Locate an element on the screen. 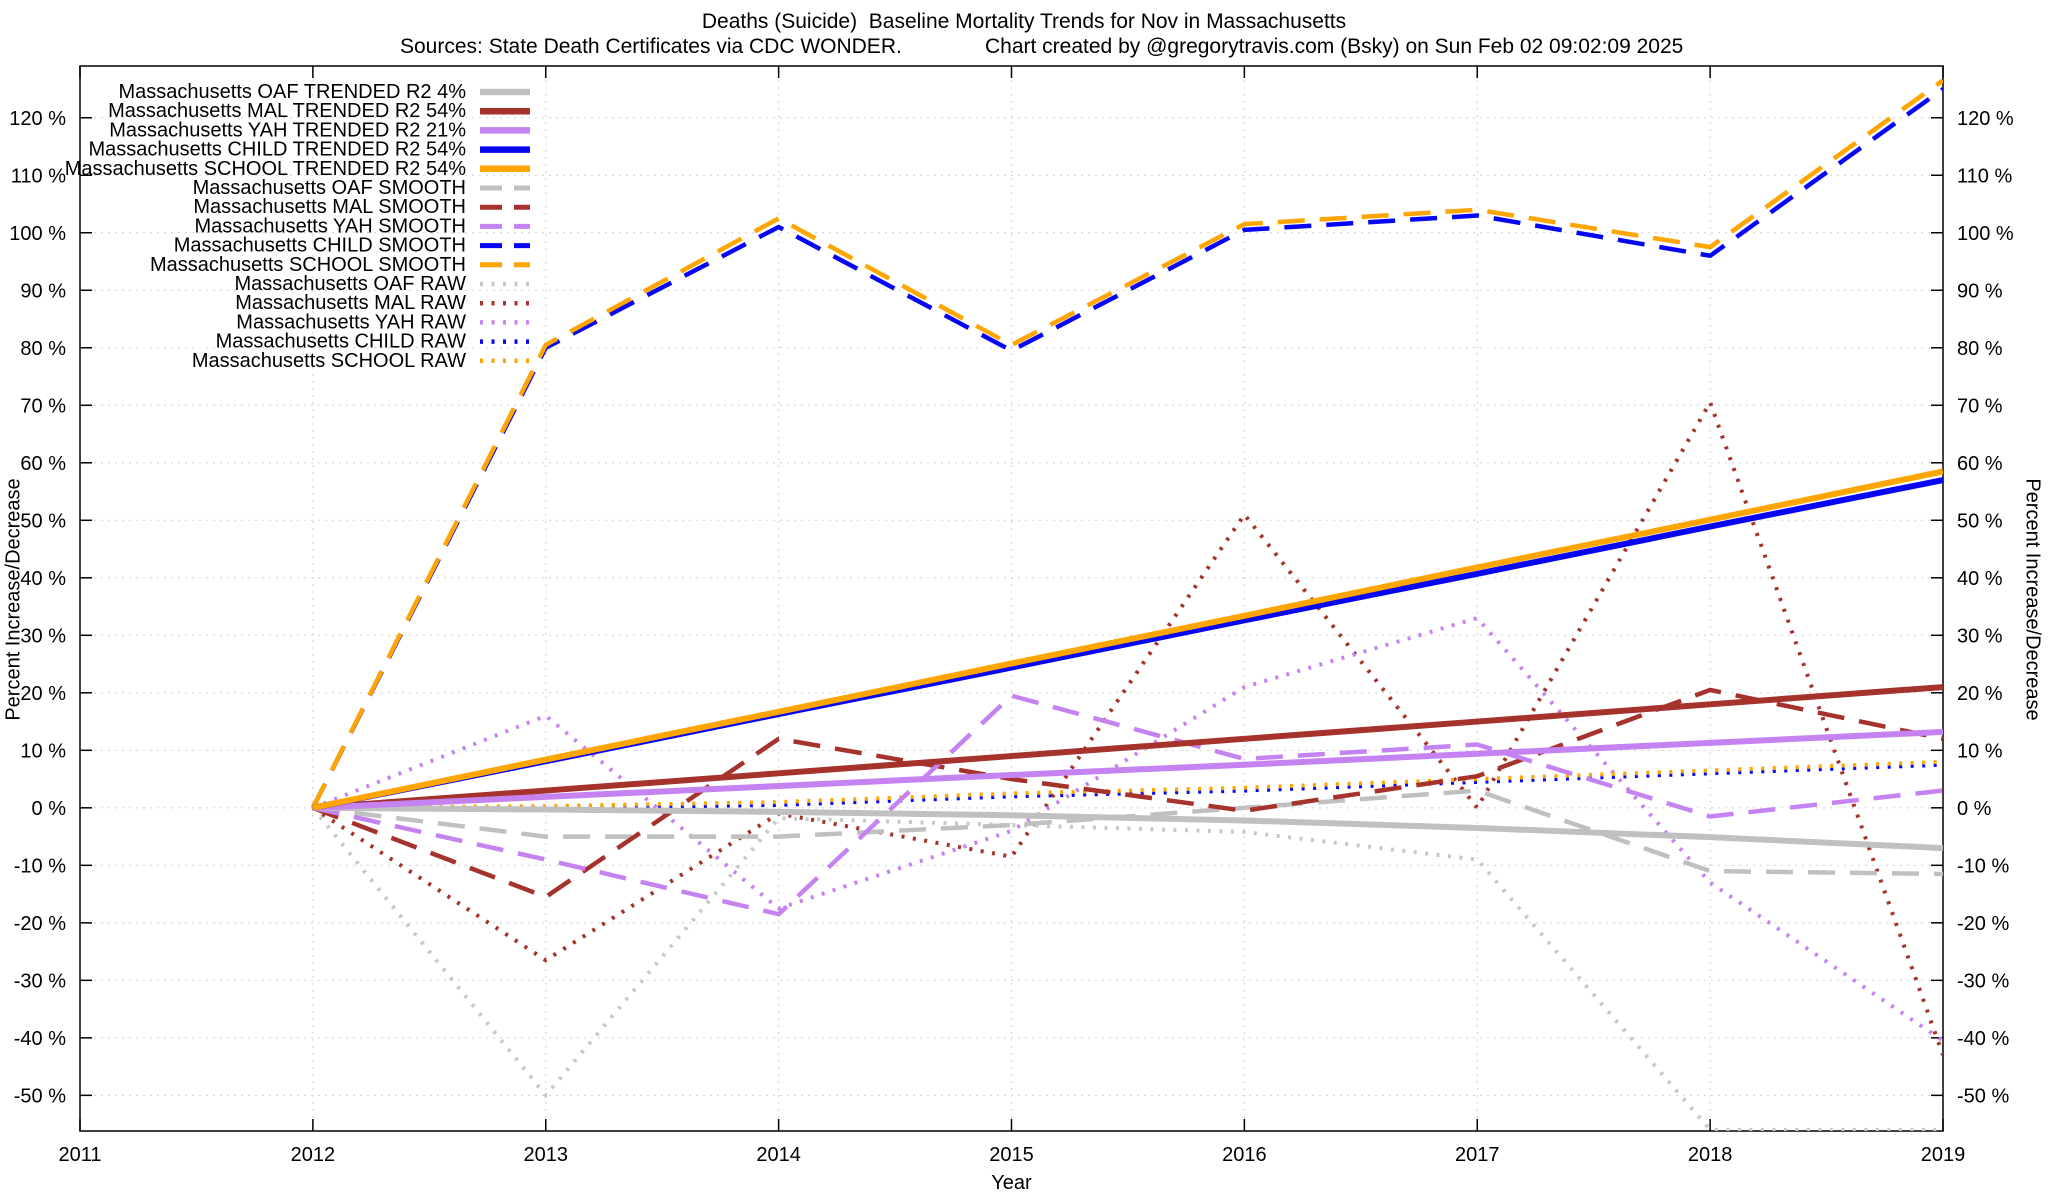  x-axis-title: Year is located at coordinates (1011, 1183).